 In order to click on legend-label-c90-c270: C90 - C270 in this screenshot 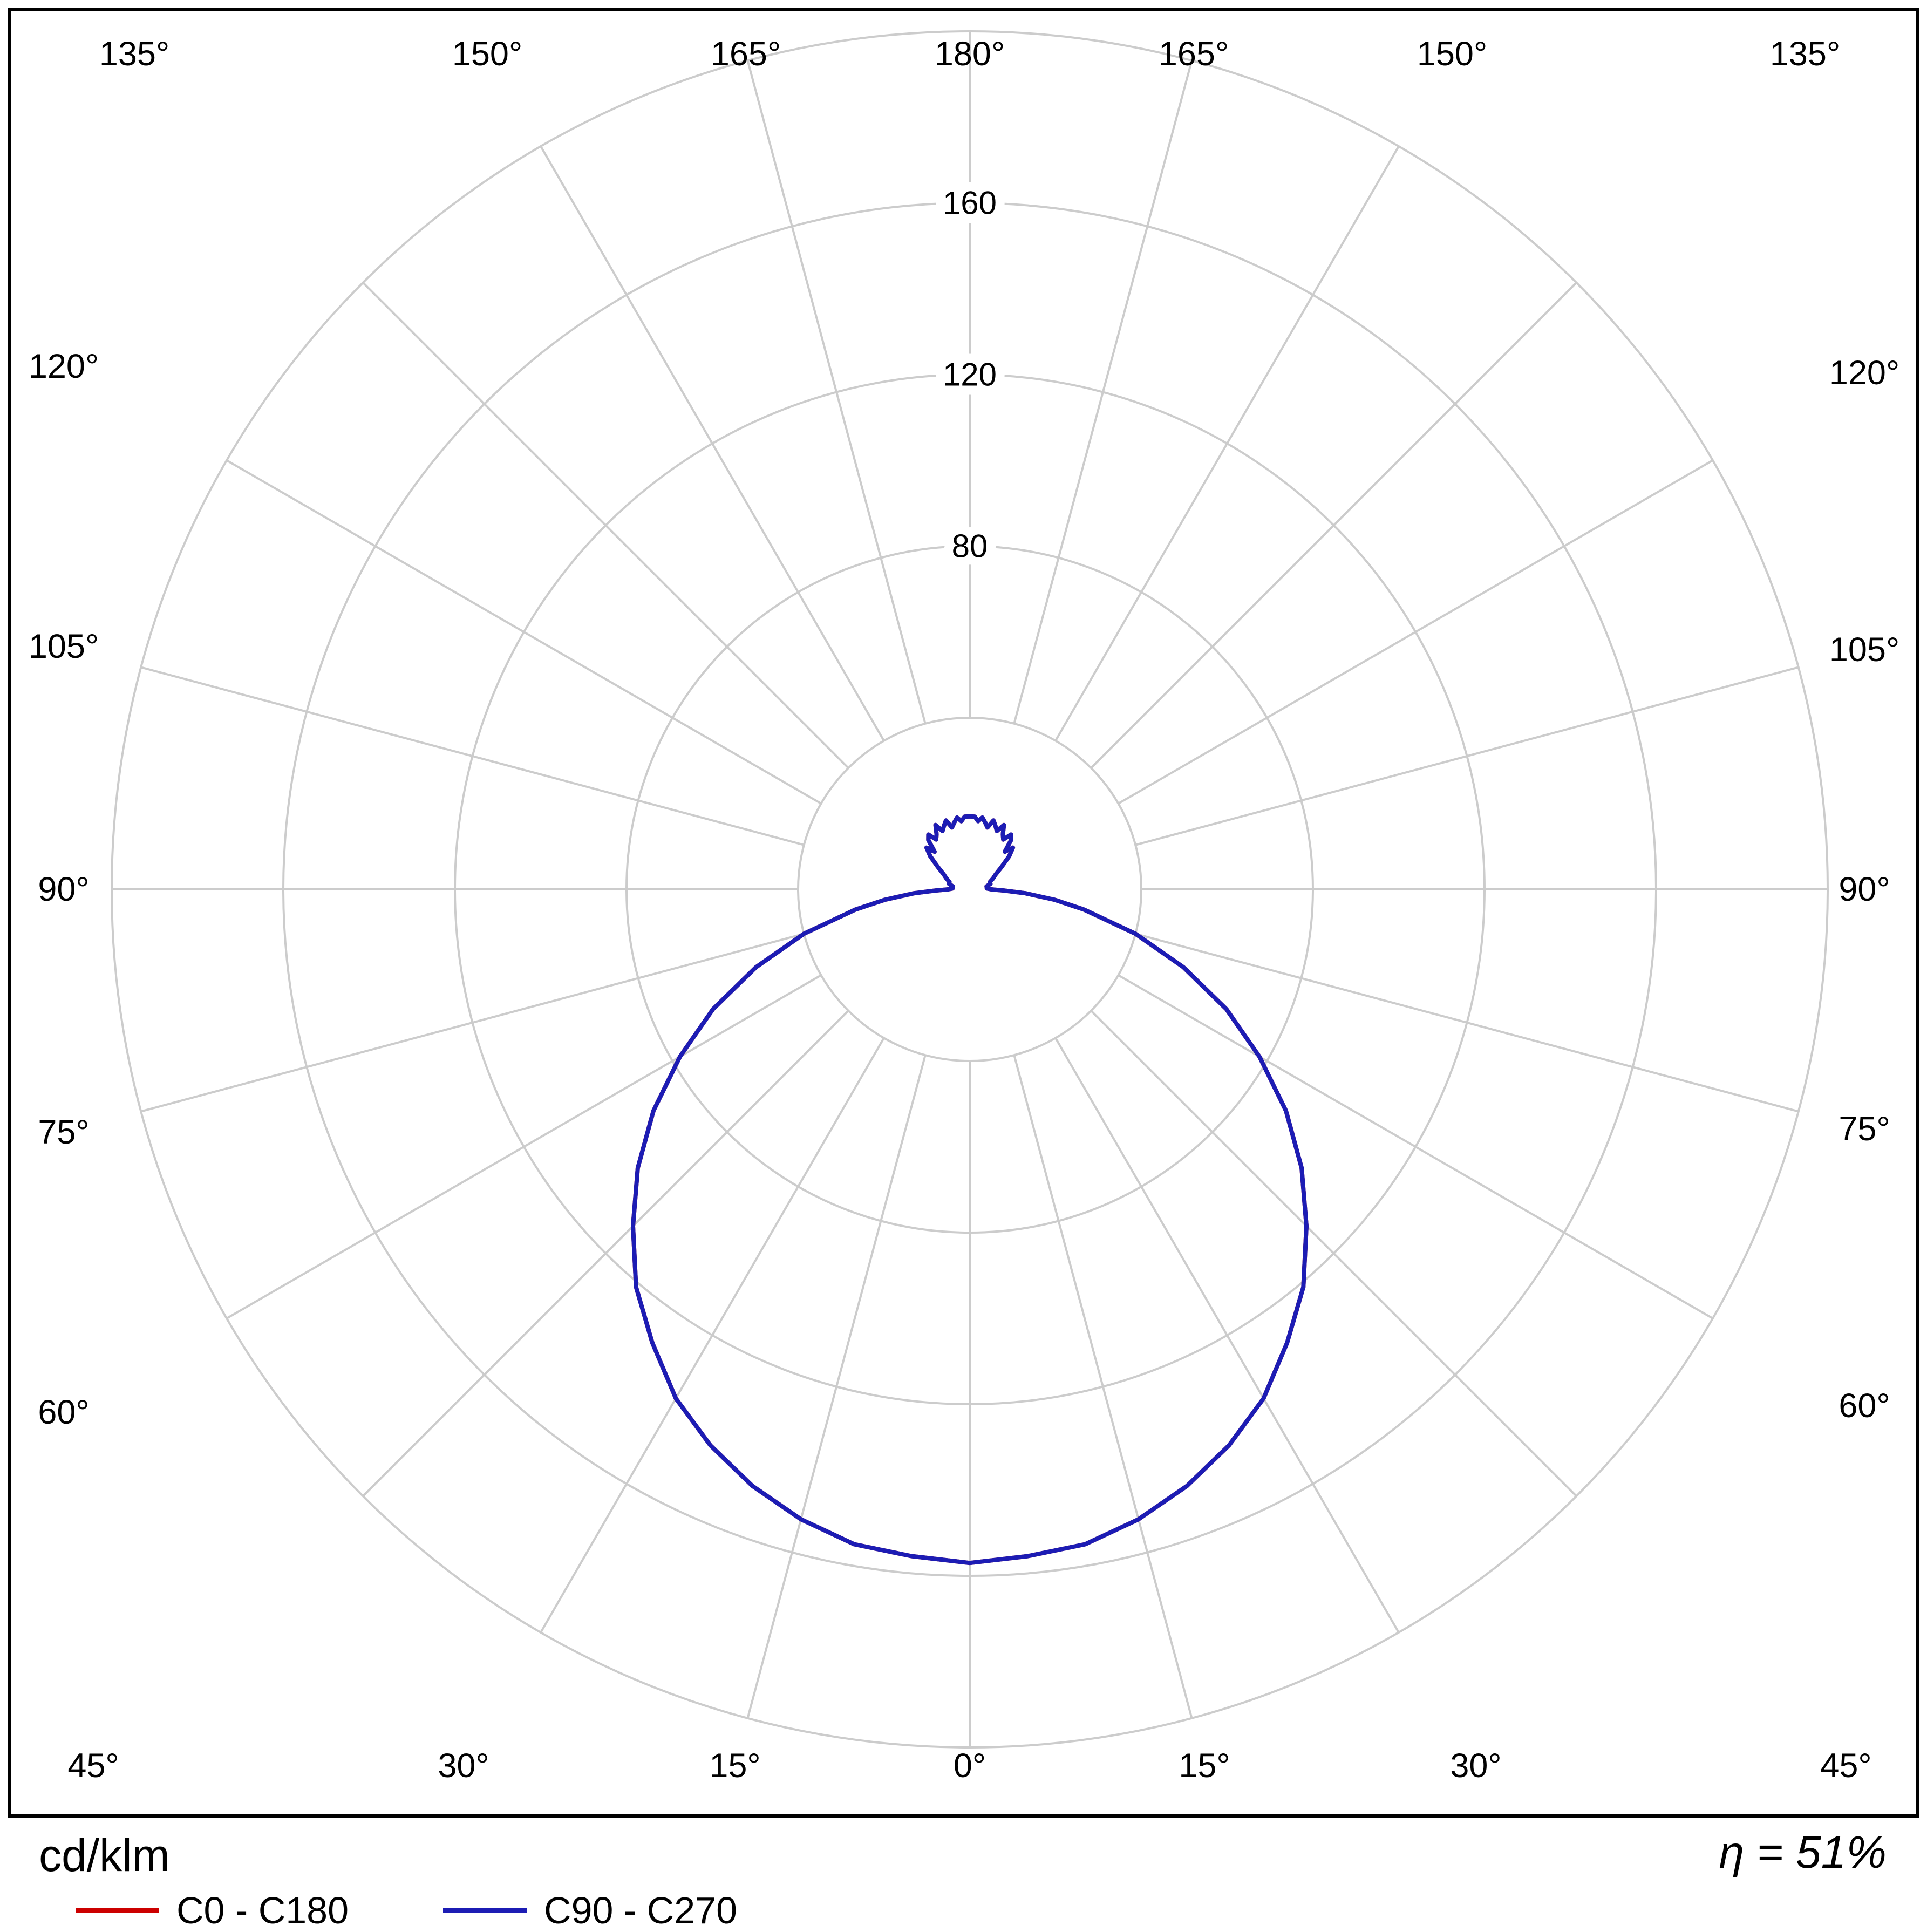, I will do `click(641, 1910)`.